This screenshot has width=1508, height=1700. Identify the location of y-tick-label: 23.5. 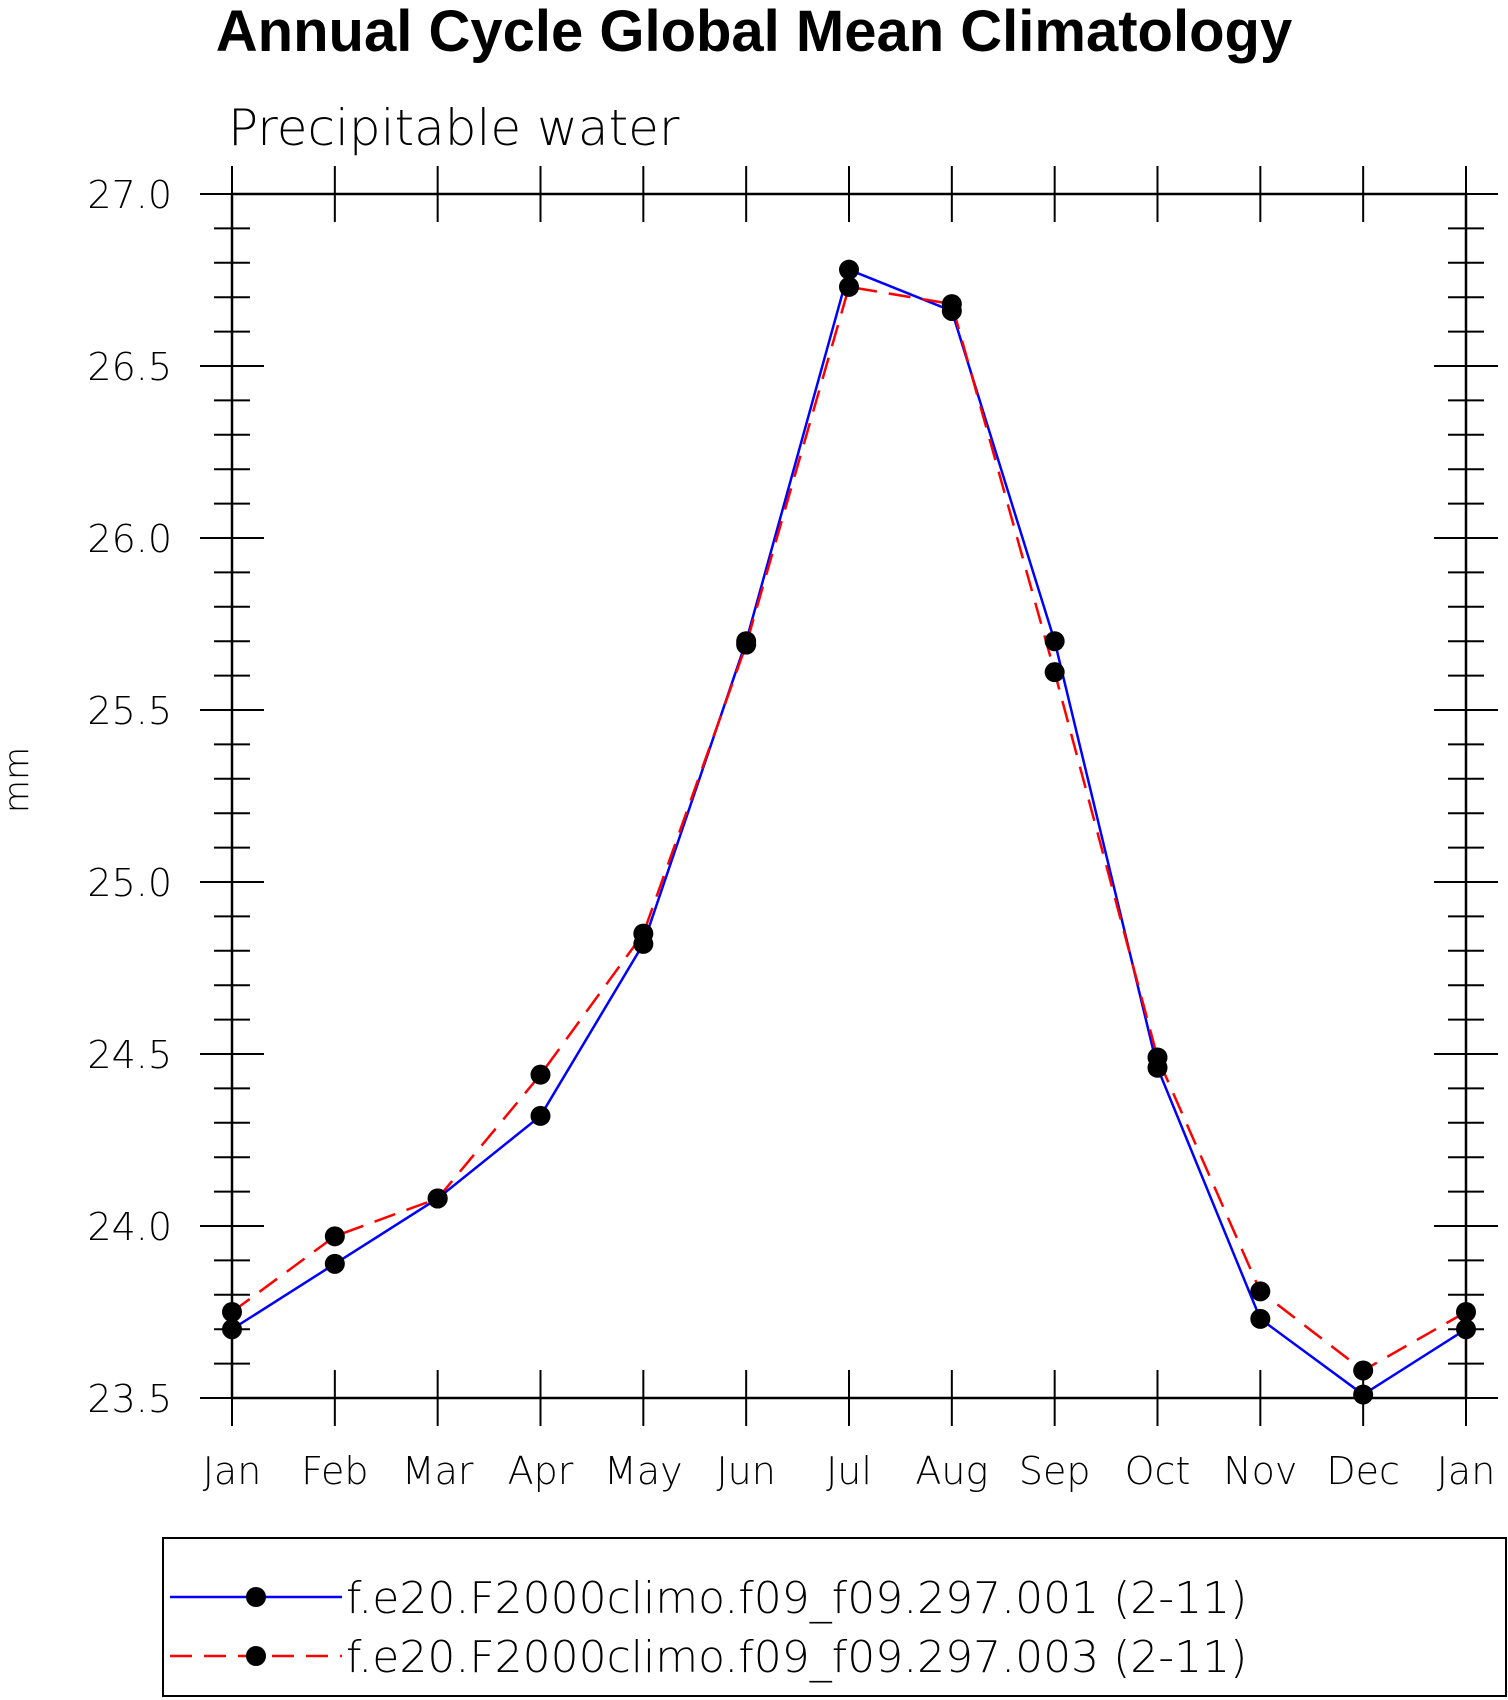
(129, 1399).